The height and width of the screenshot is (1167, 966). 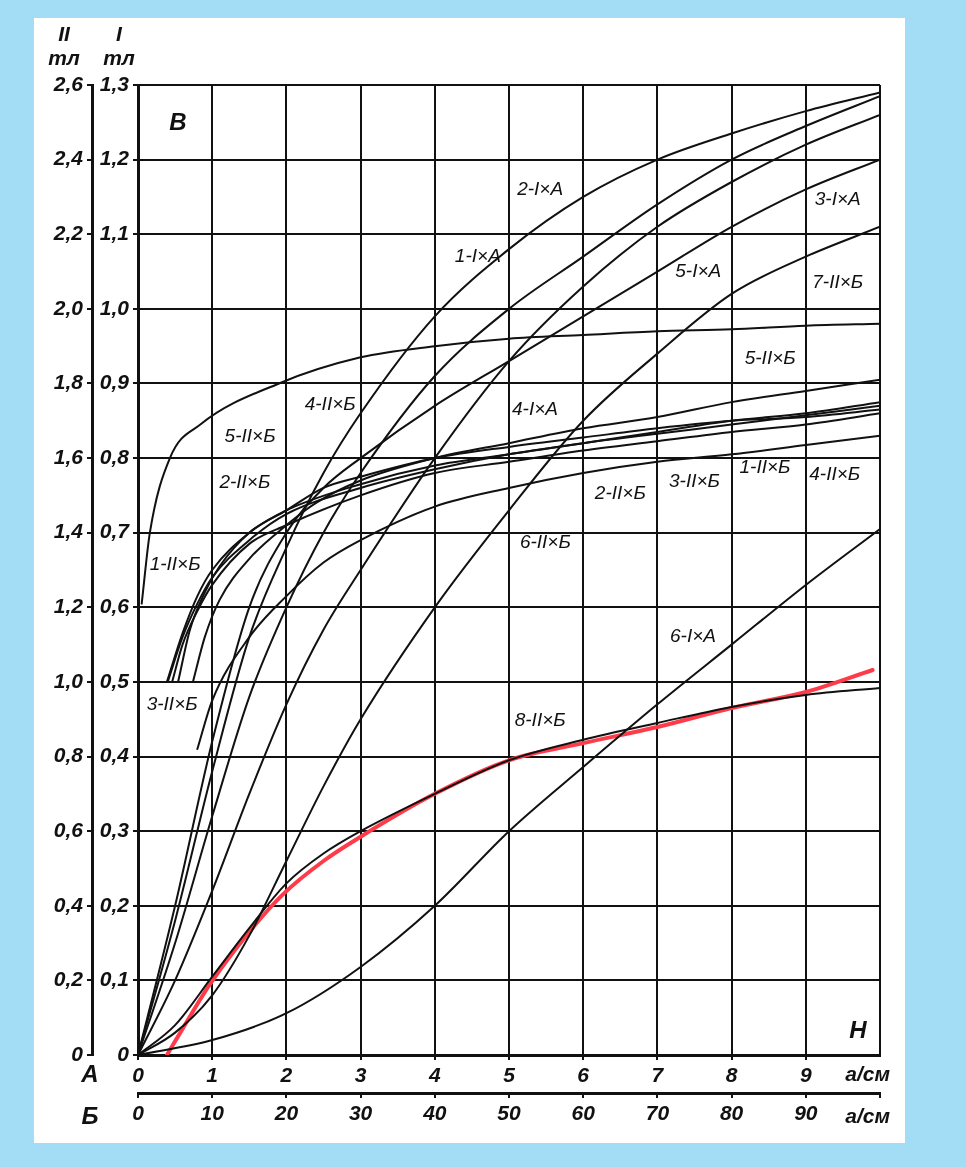 I want to click on text: Б, so click(x=90, y=1115).